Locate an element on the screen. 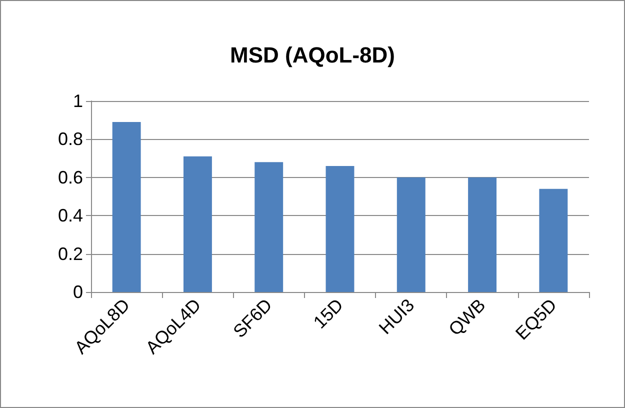 This screenshot has width=625, height=408. y-tick-label: 0.2 is located at coordinates (70, 254).